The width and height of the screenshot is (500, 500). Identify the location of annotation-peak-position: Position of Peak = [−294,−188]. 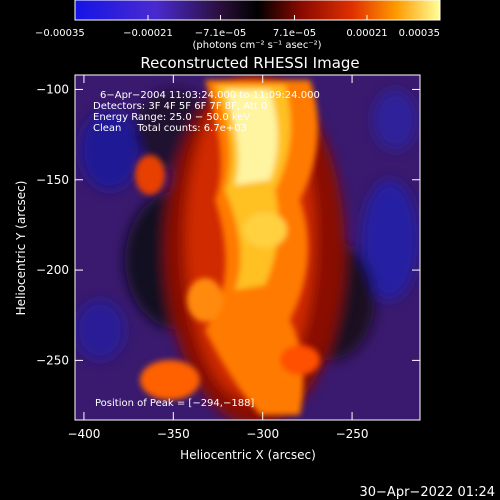
(174, 403).